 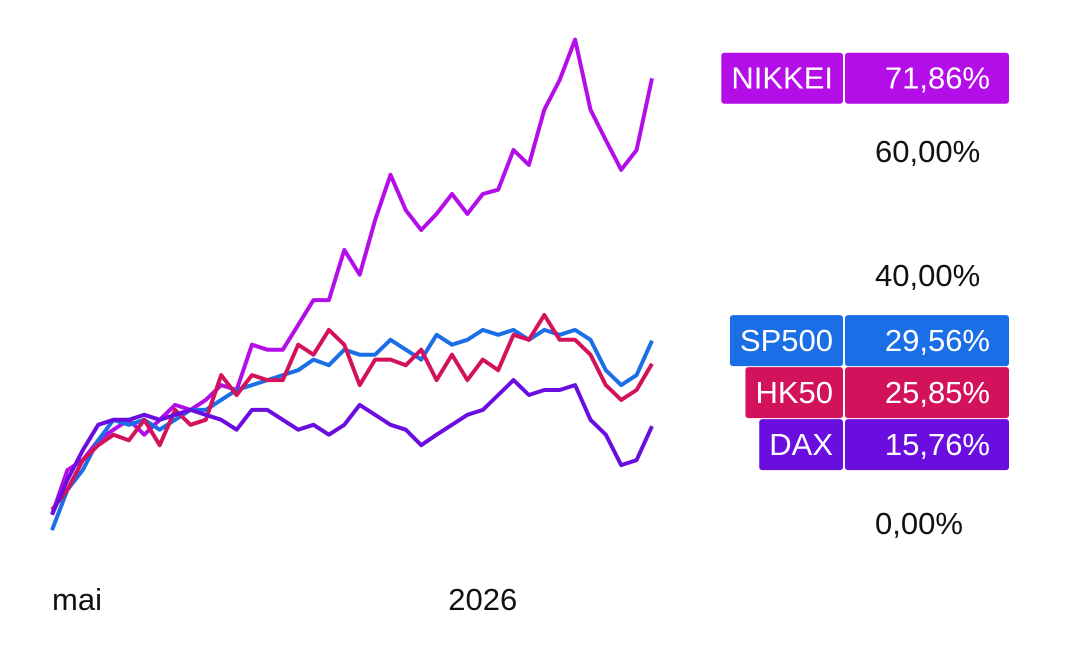 What do you see at coordinates (77, 599) in the screenshot?
I see `x-tick-label: mai` at bounding box center [77, 599].